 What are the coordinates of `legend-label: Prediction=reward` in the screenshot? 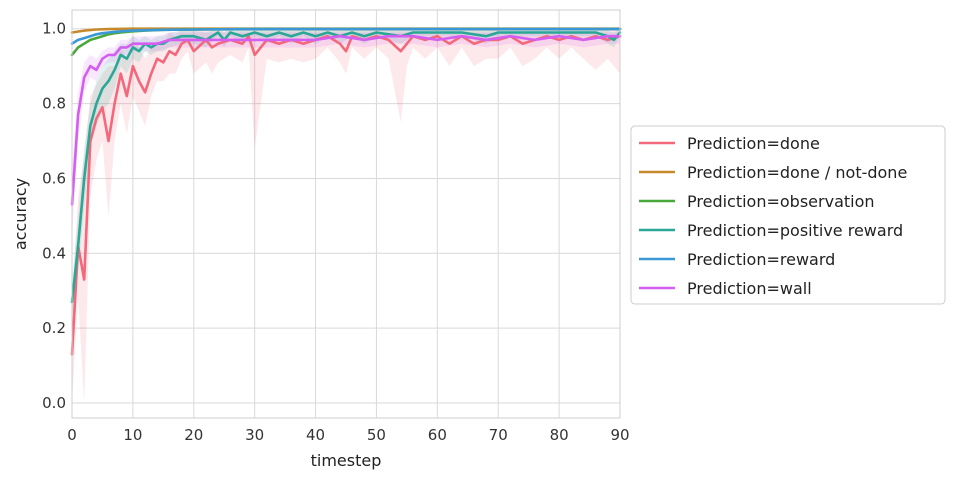 It's located at (761, 259).